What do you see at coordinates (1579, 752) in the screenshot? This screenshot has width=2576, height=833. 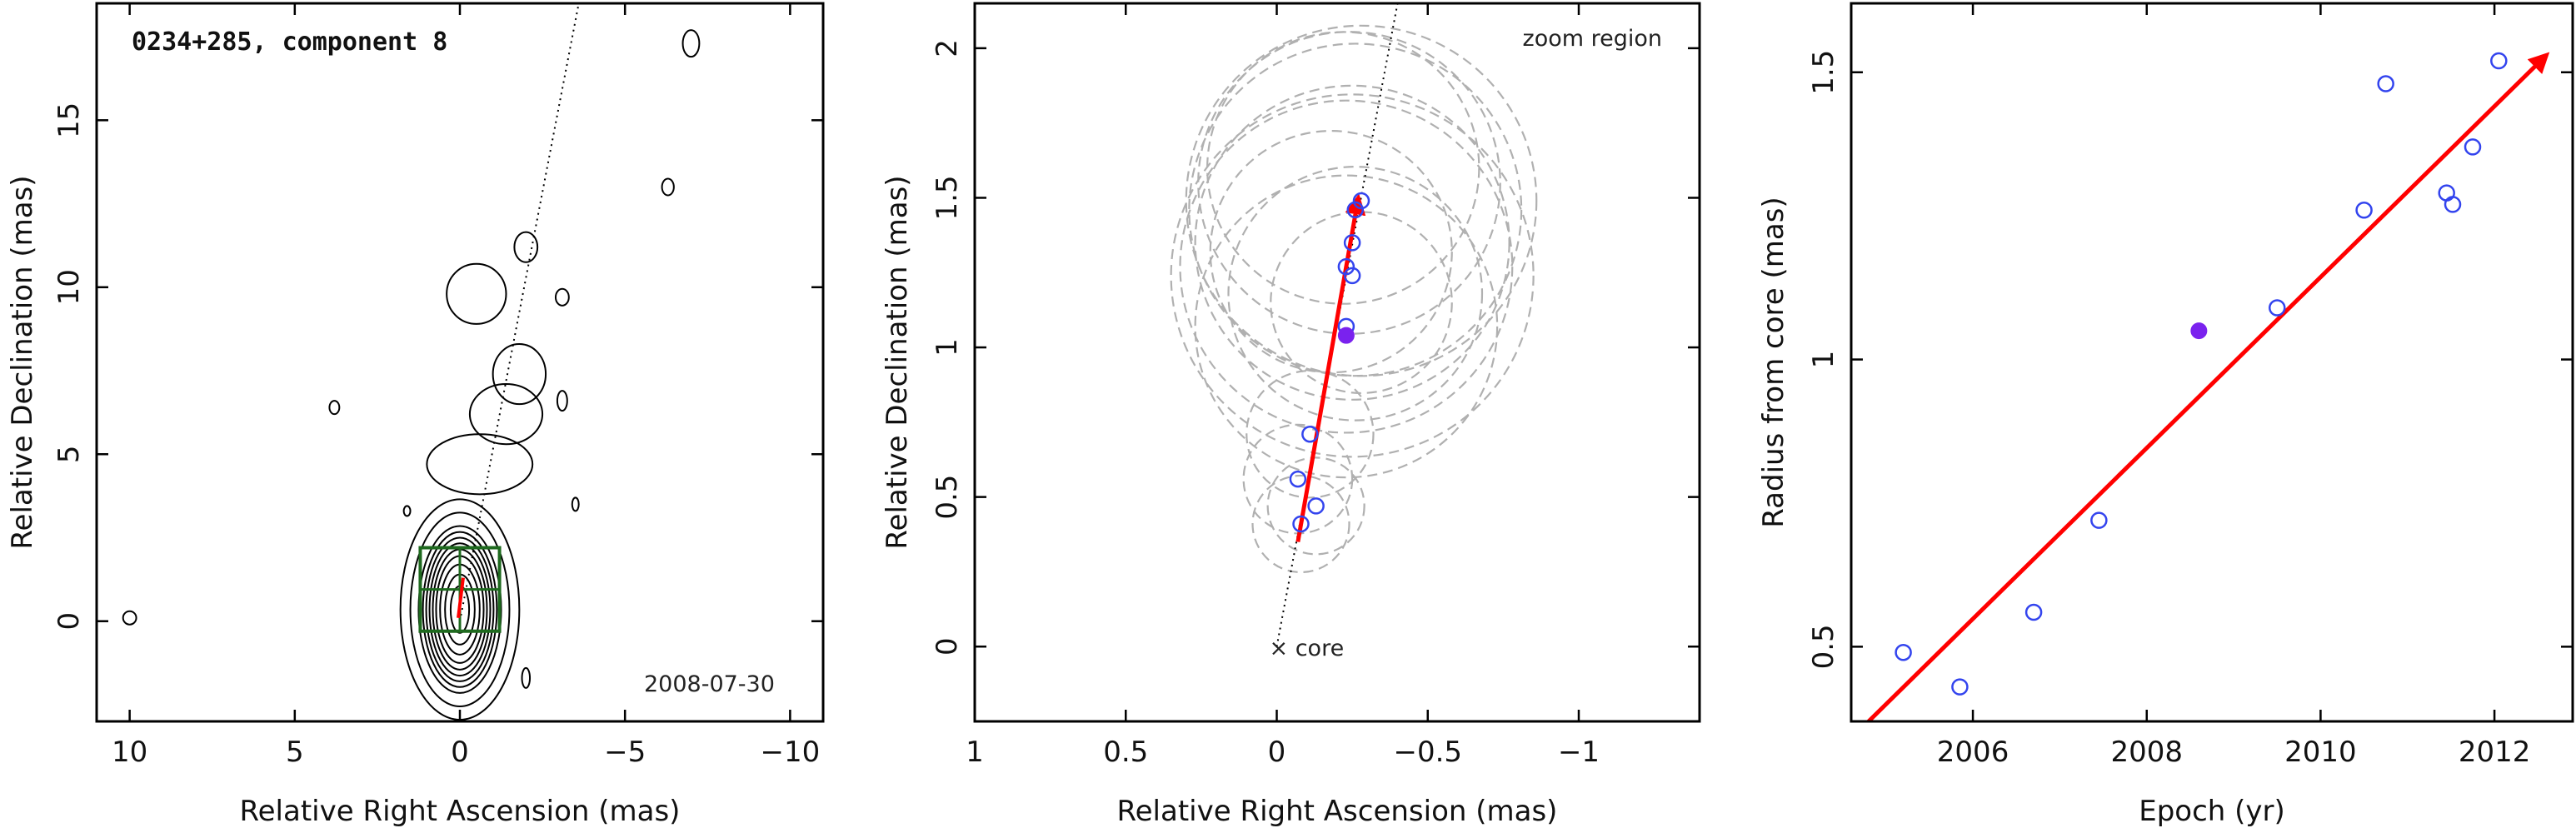 I see `x-tick-label: −1` at bounding box center [1579, 752].